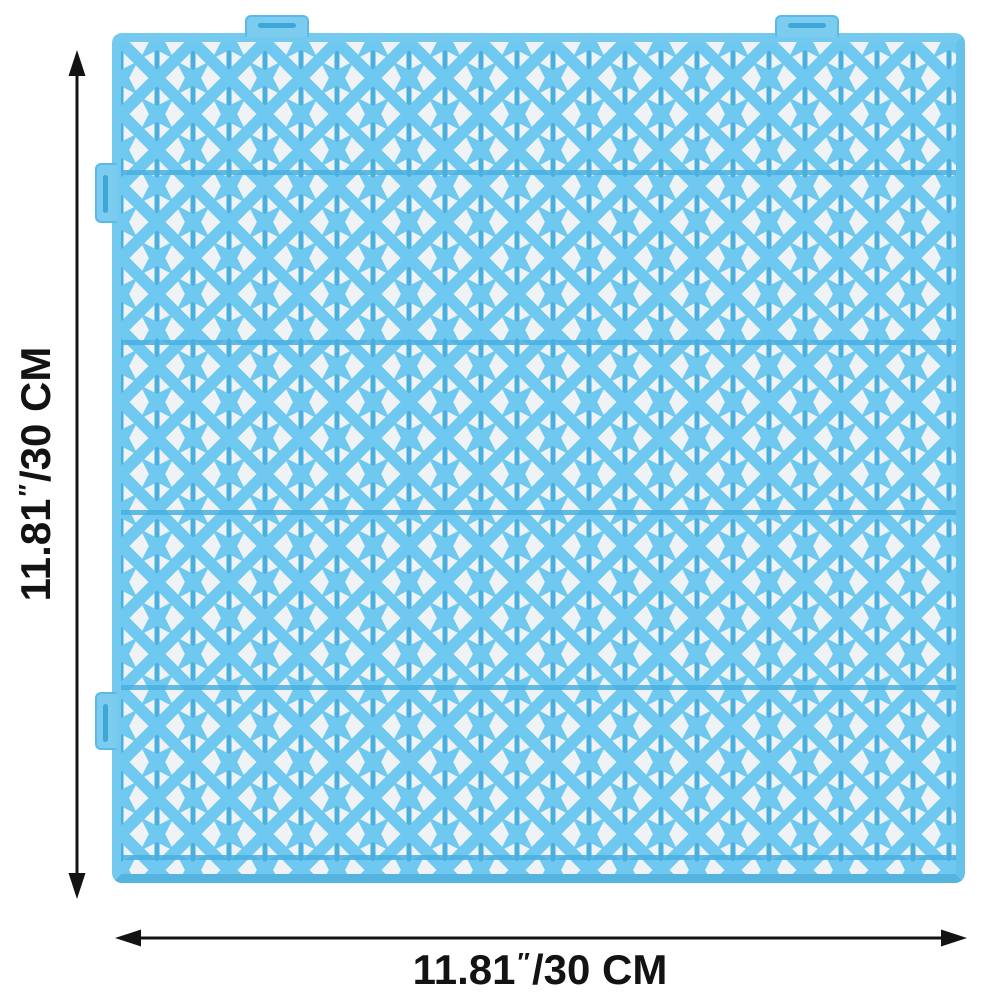 This screenshot has width=1000, height=1000. I want to click on height-value: 11.81, so click(35, 550).